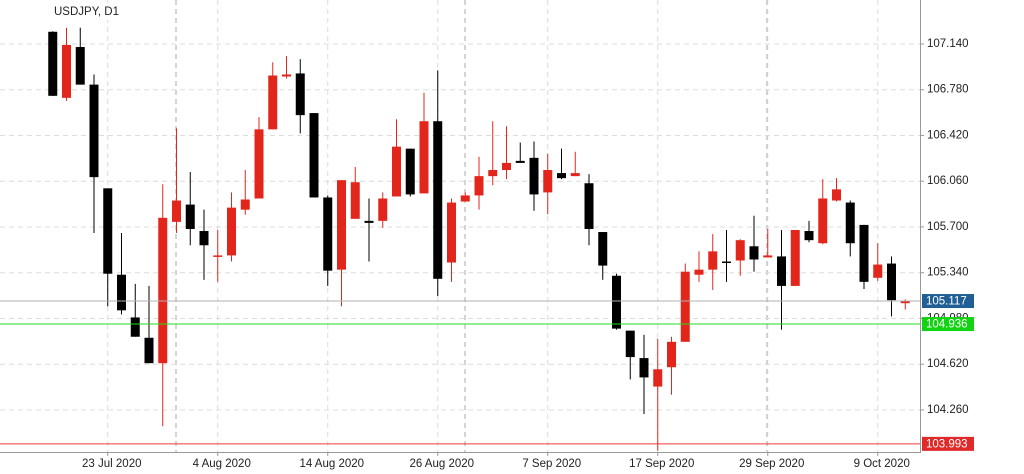 The width and height of the screenshot is (1024, 474). I want to click on title-bg, so click(86, 11).